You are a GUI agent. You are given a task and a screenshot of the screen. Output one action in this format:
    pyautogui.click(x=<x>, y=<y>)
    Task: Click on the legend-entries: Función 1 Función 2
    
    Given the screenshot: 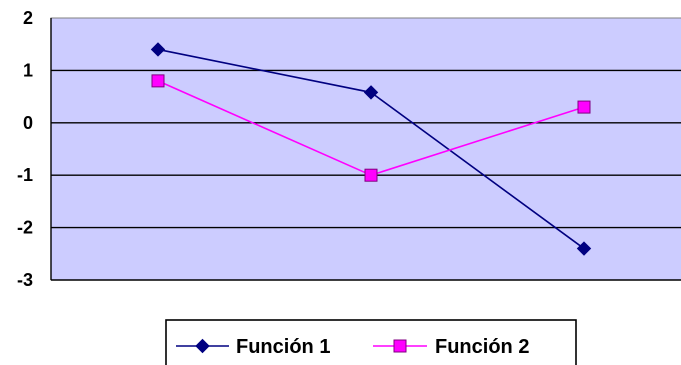 What is the action you would take?
    pyautogui.click(x=352, y=347)
    